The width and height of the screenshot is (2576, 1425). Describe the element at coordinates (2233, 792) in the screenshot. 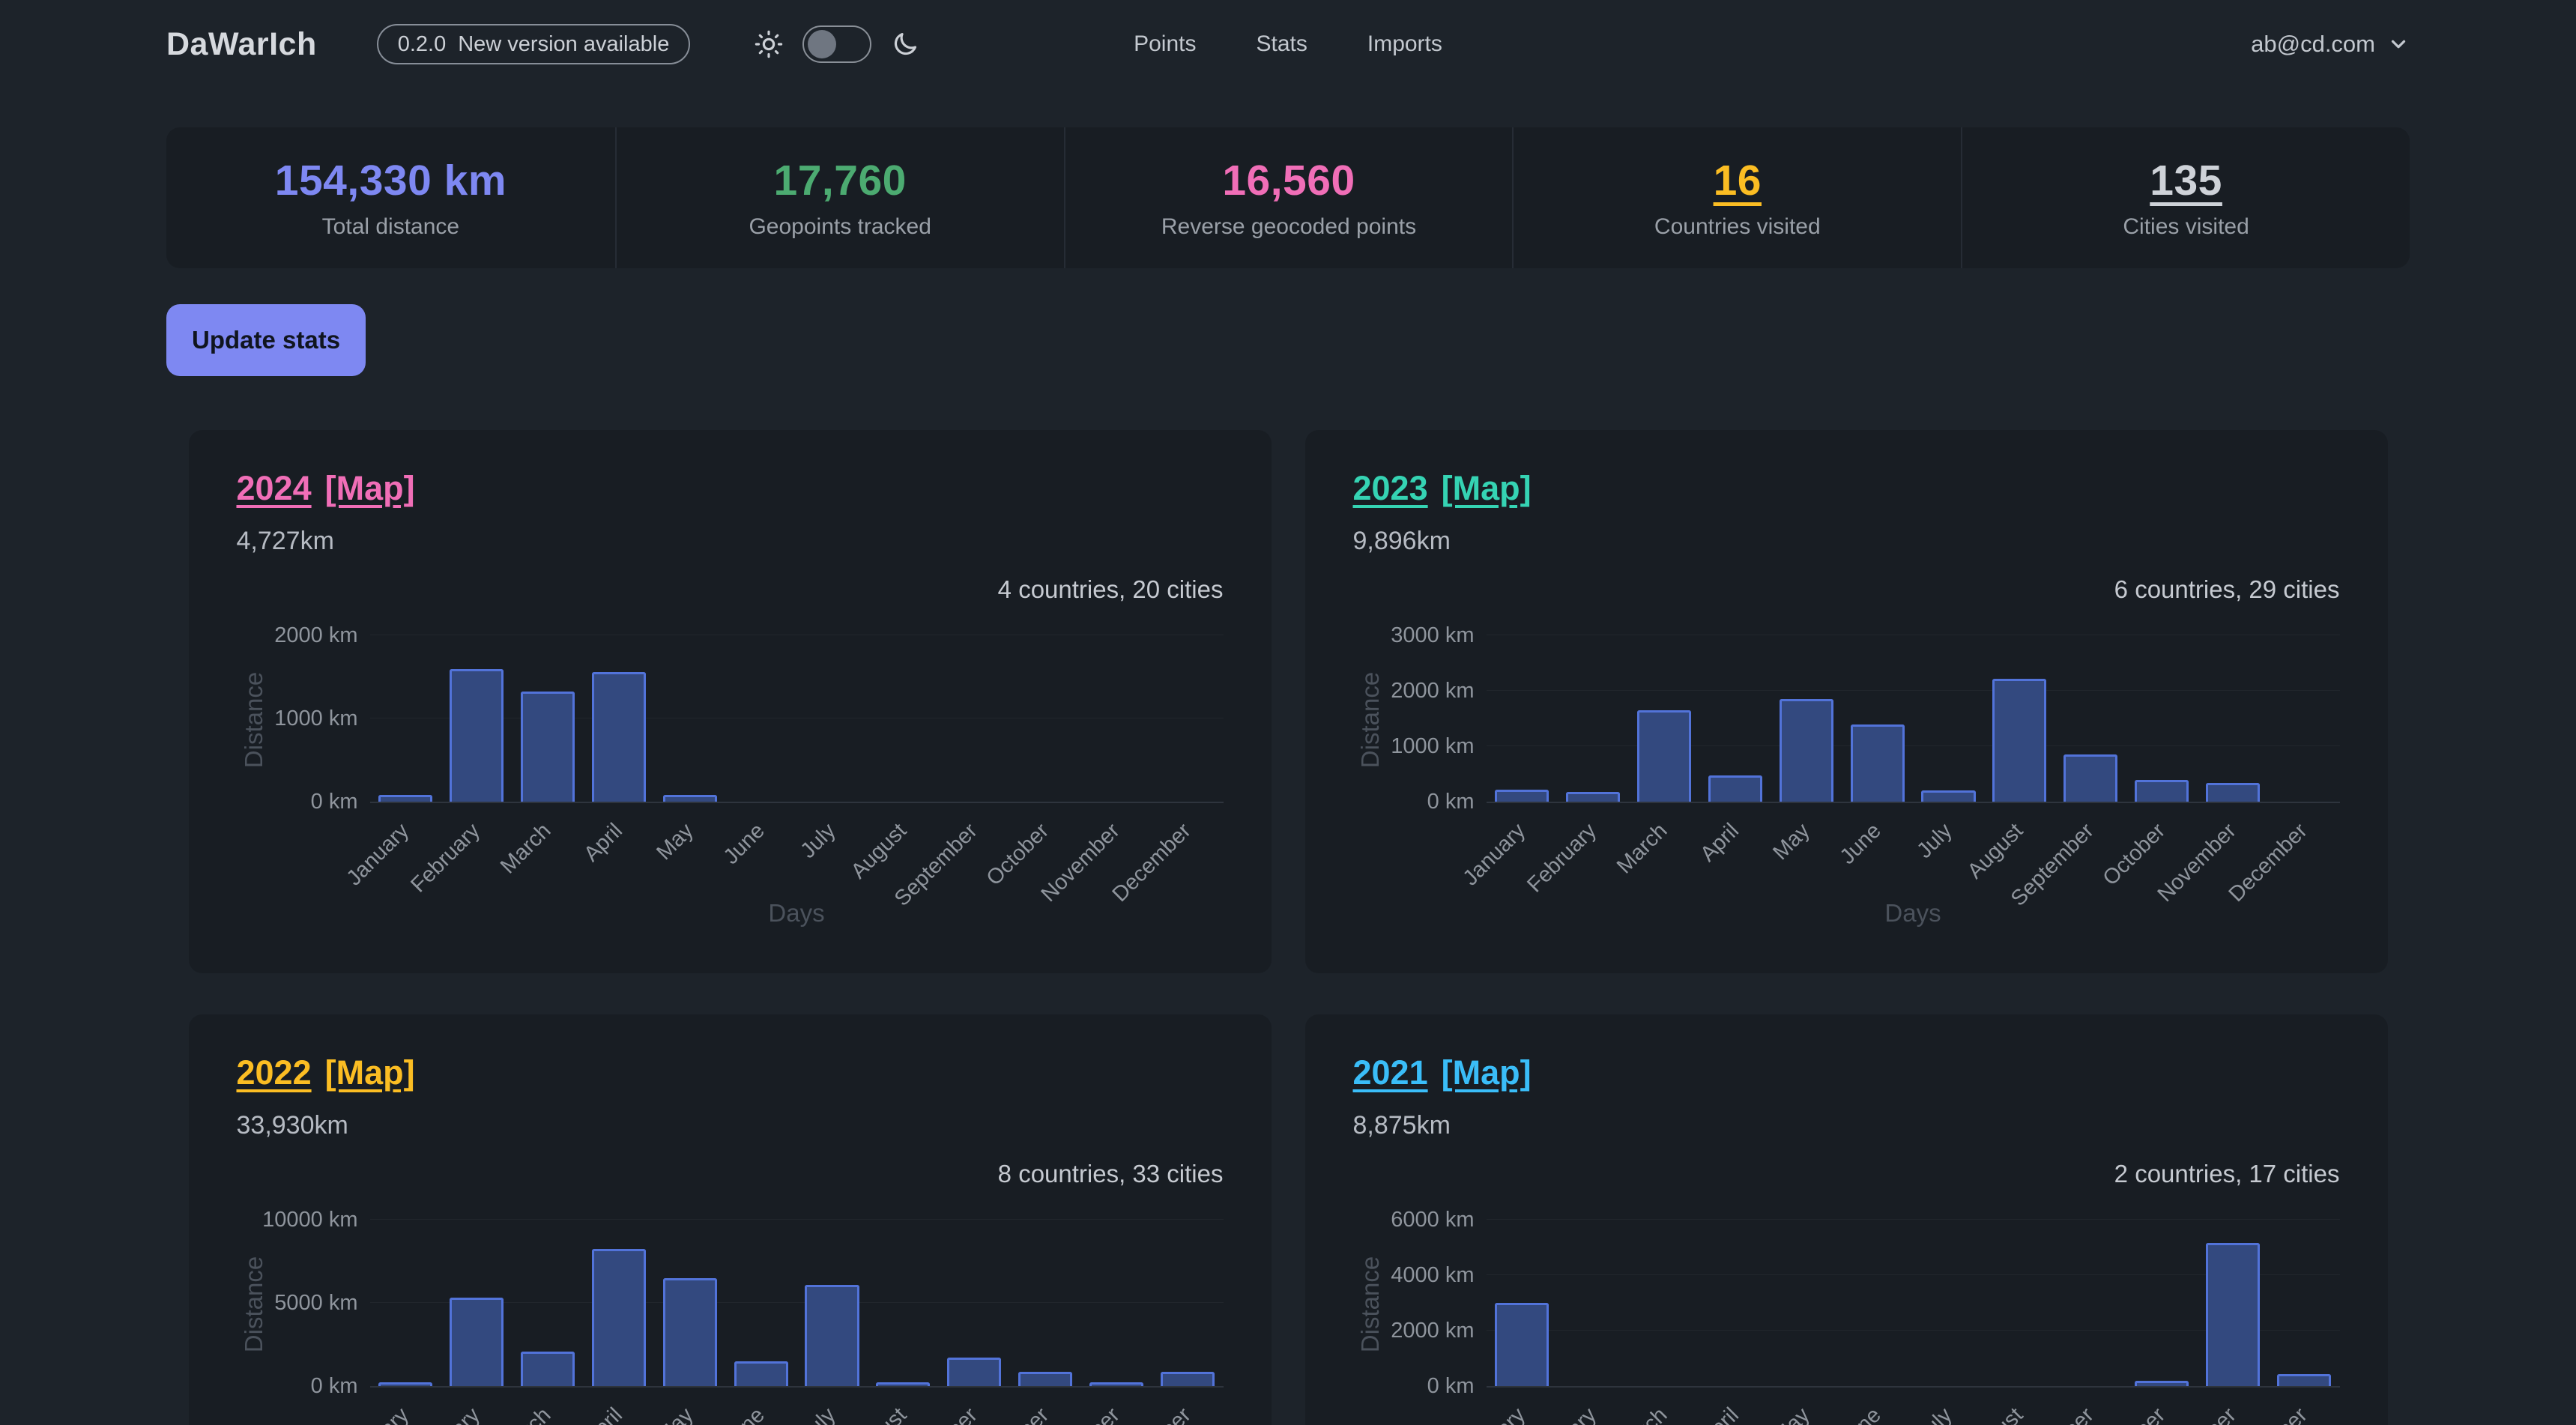

I see `bar-2023-november` at that location.